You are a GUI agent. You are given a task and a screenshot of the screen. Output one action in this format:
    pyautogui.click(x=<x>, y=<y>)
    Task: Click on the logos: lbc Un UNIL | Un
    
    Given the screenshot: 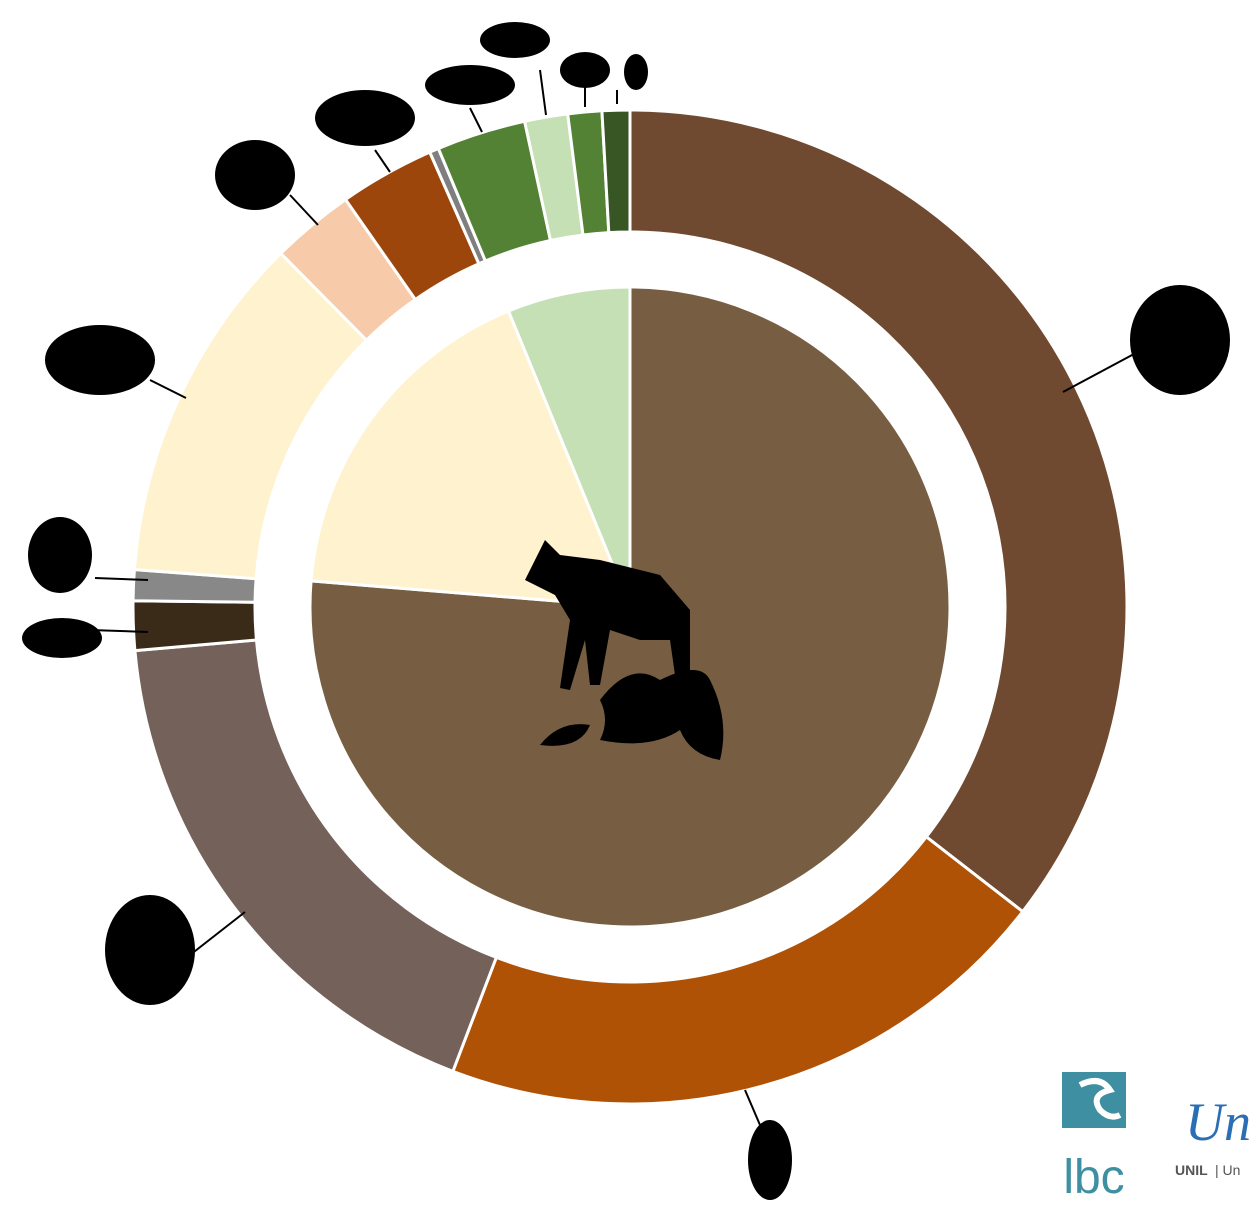 What is the action you would take?
    pyautogui.click(x=1156, y=1138)
    